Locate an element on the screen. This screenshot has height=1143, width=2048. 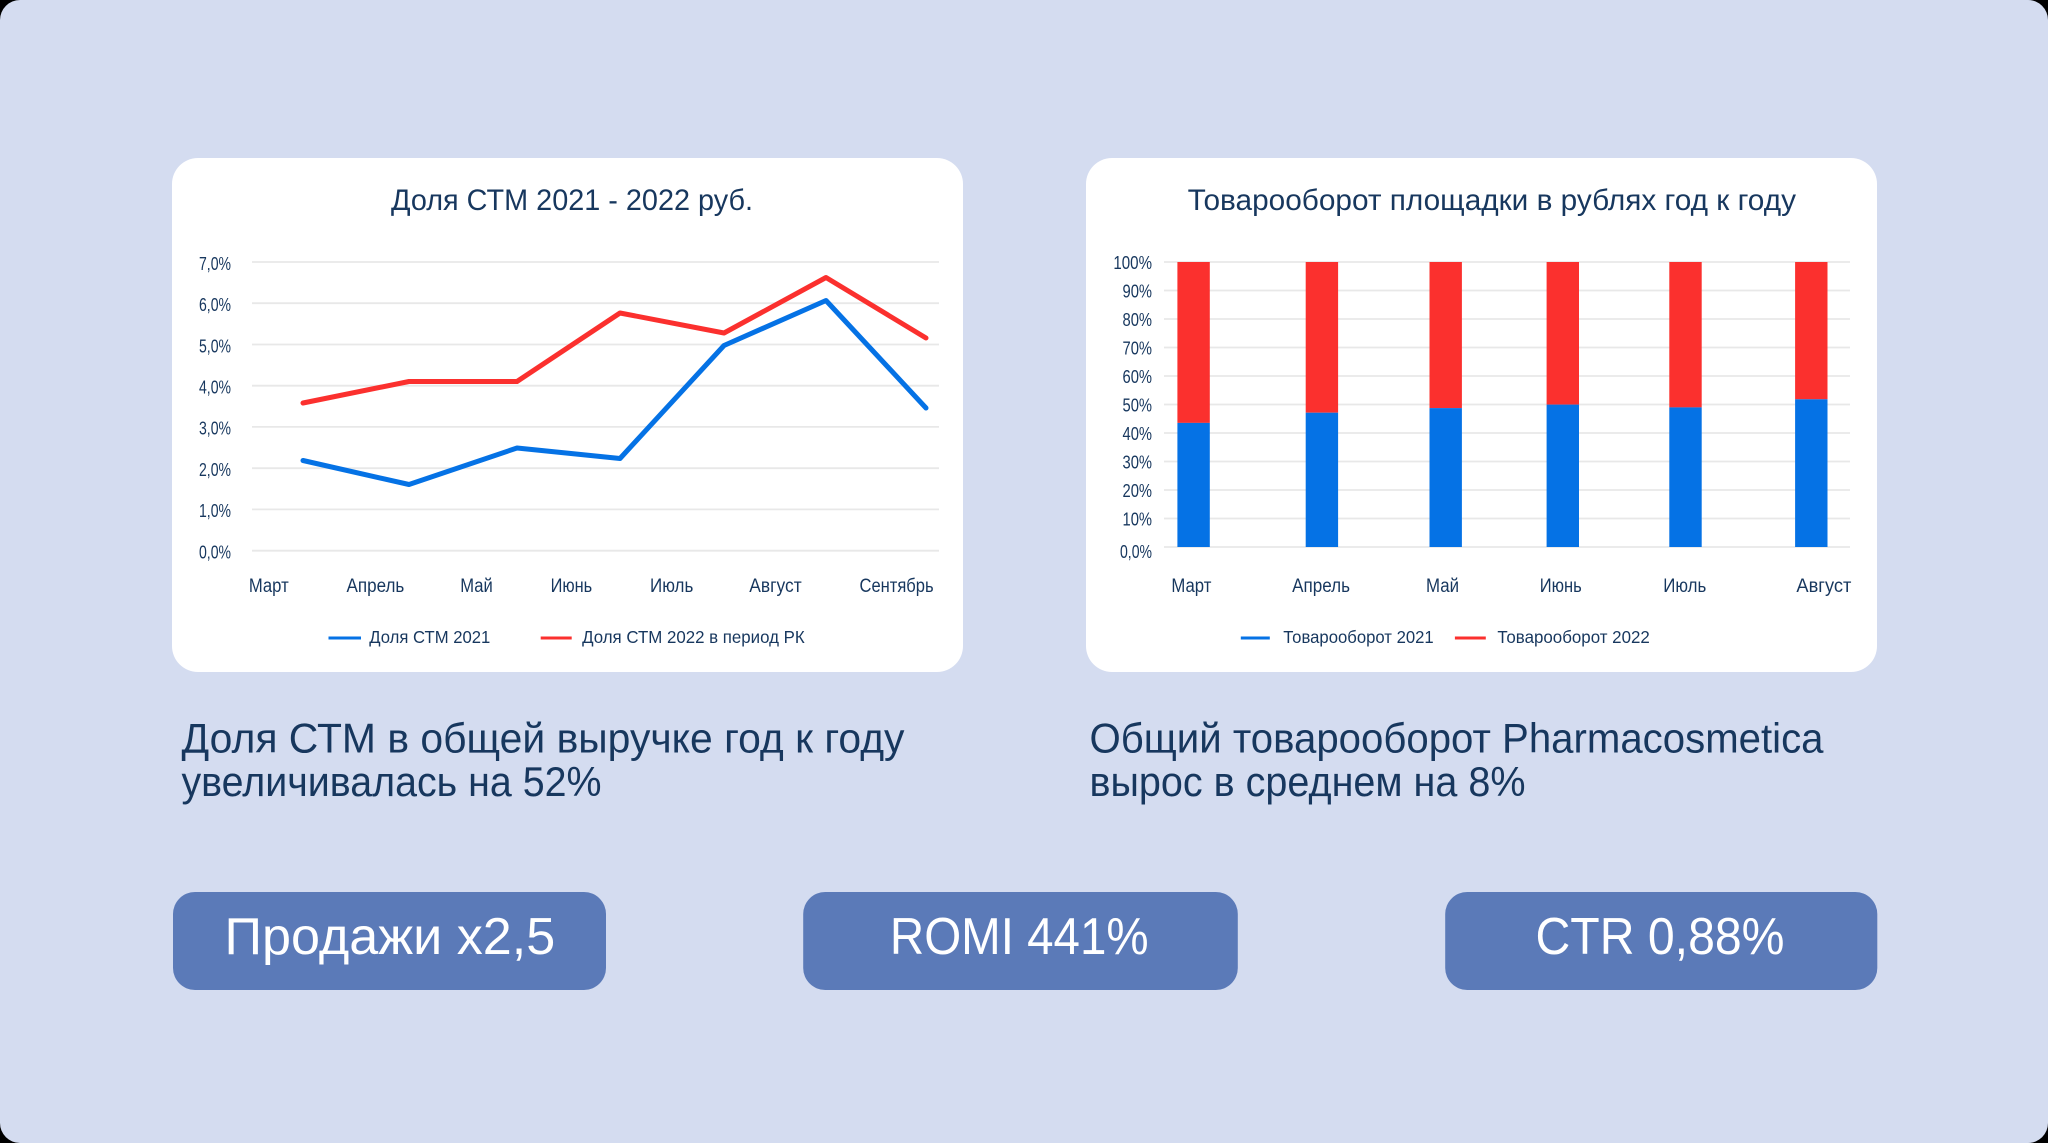
svg-text: 80% is located at coordinates (1138, 319).